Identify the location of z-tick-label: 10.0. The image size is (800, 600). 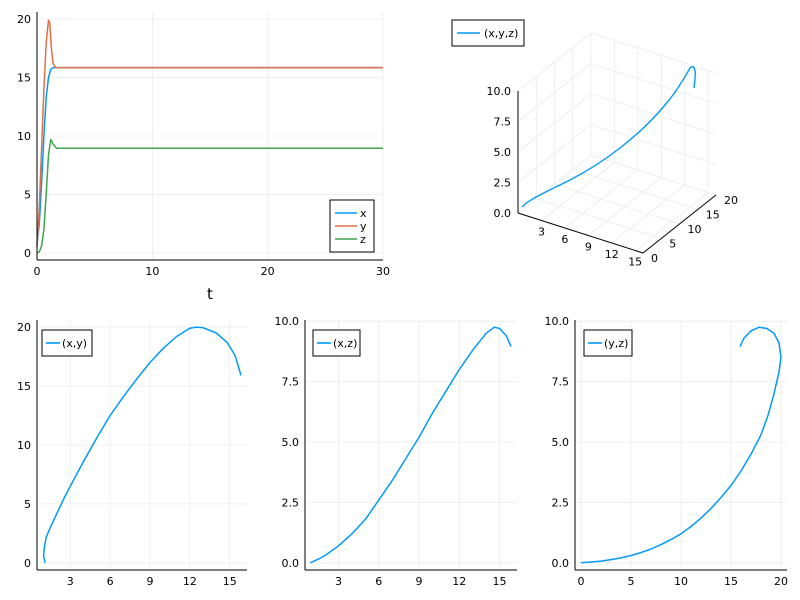
(499, 91).